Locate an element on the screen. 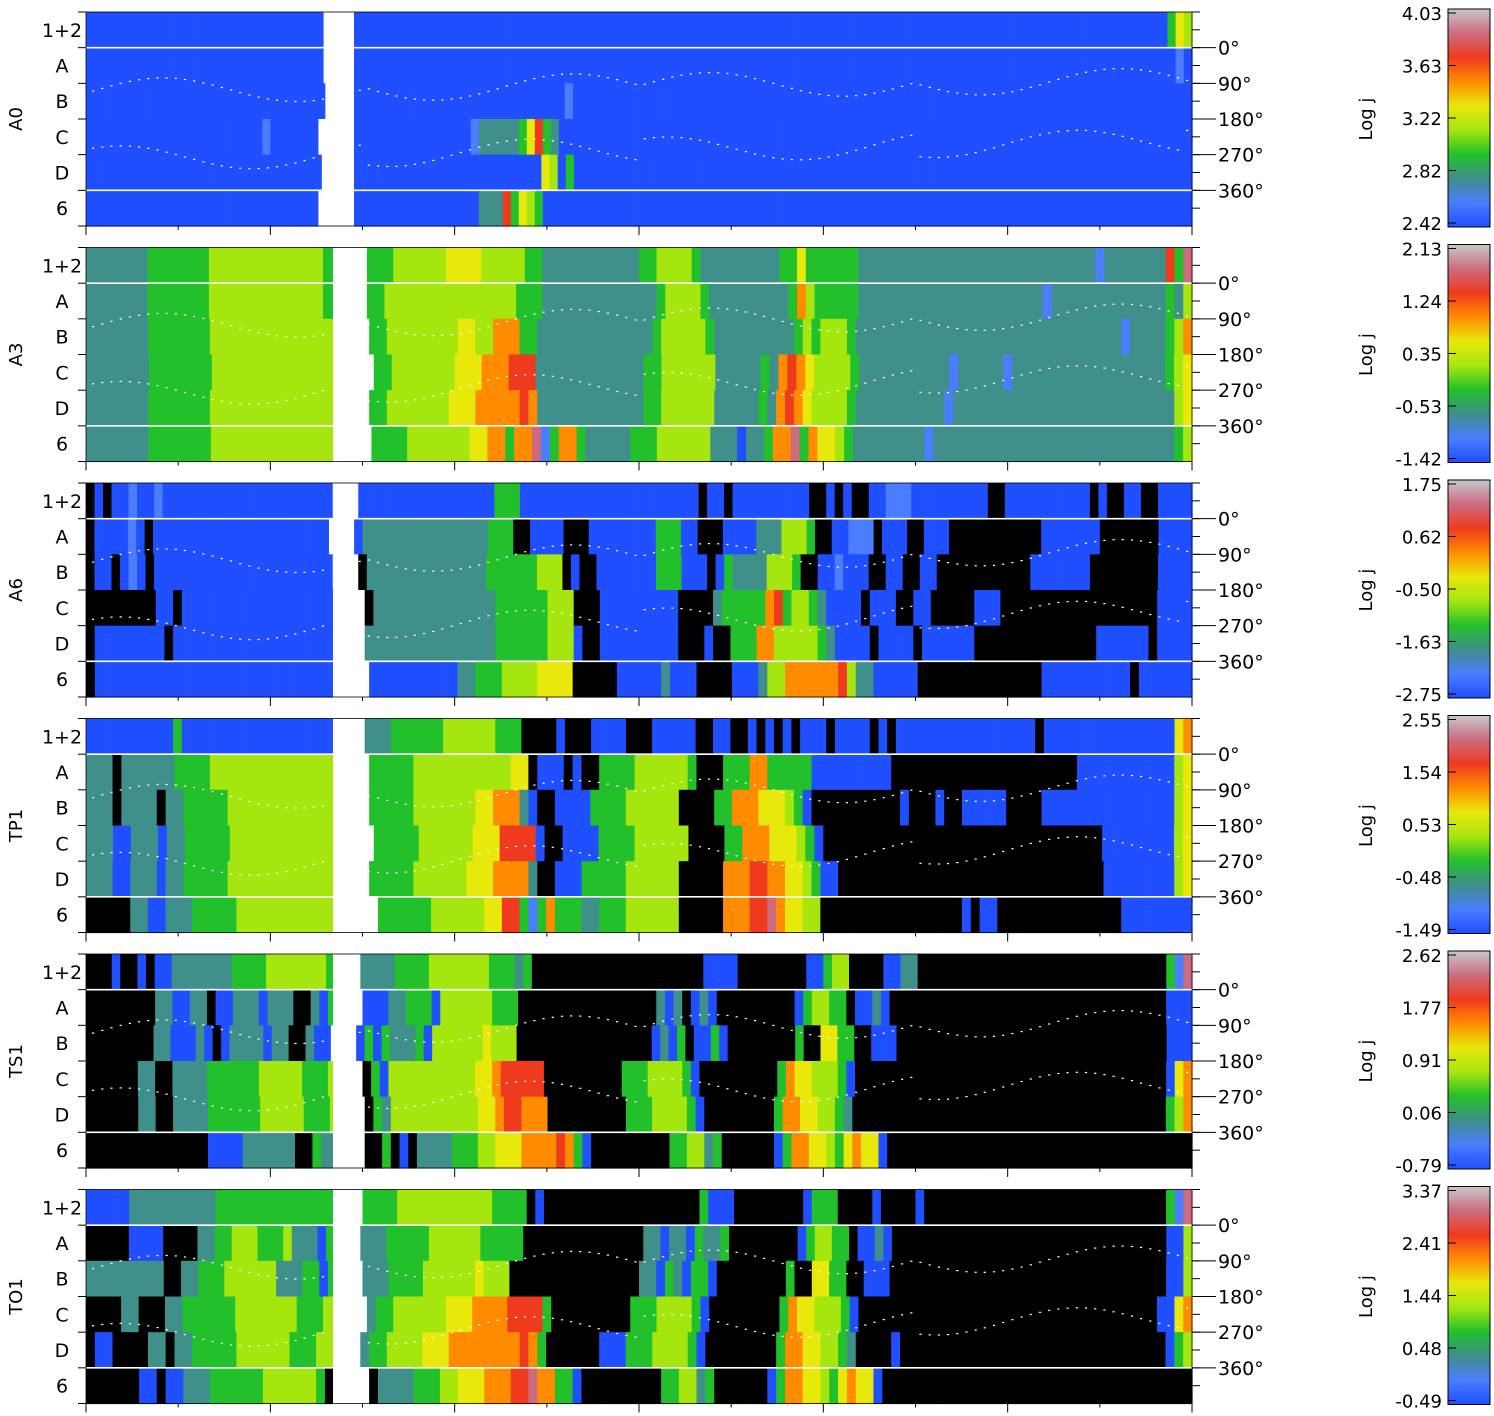 The width and height of the screenshot is (1494, 1416). row-label: A is located at coordinates (62, 773).